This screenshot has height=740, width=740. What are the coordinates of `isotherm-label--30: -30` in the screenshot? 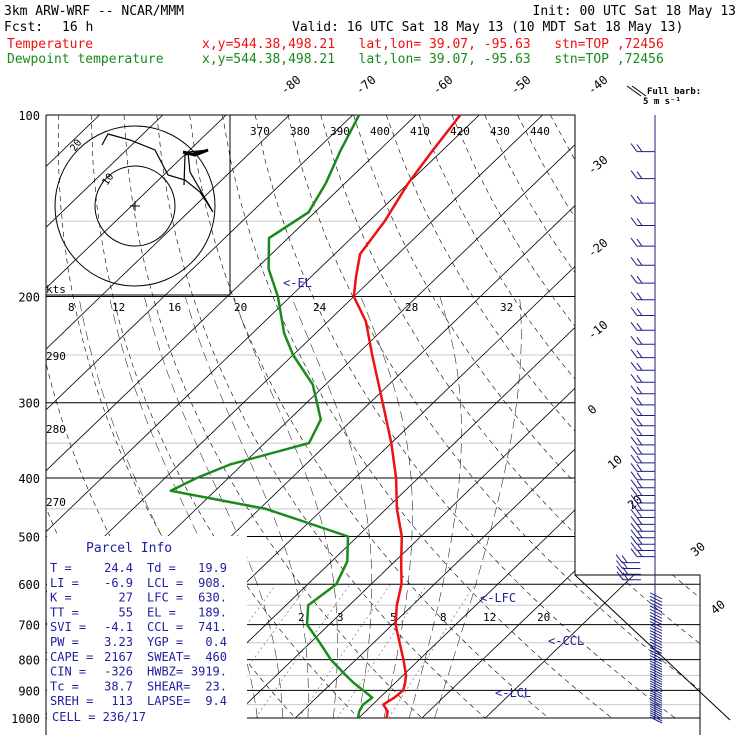 It's located at (598, 165).